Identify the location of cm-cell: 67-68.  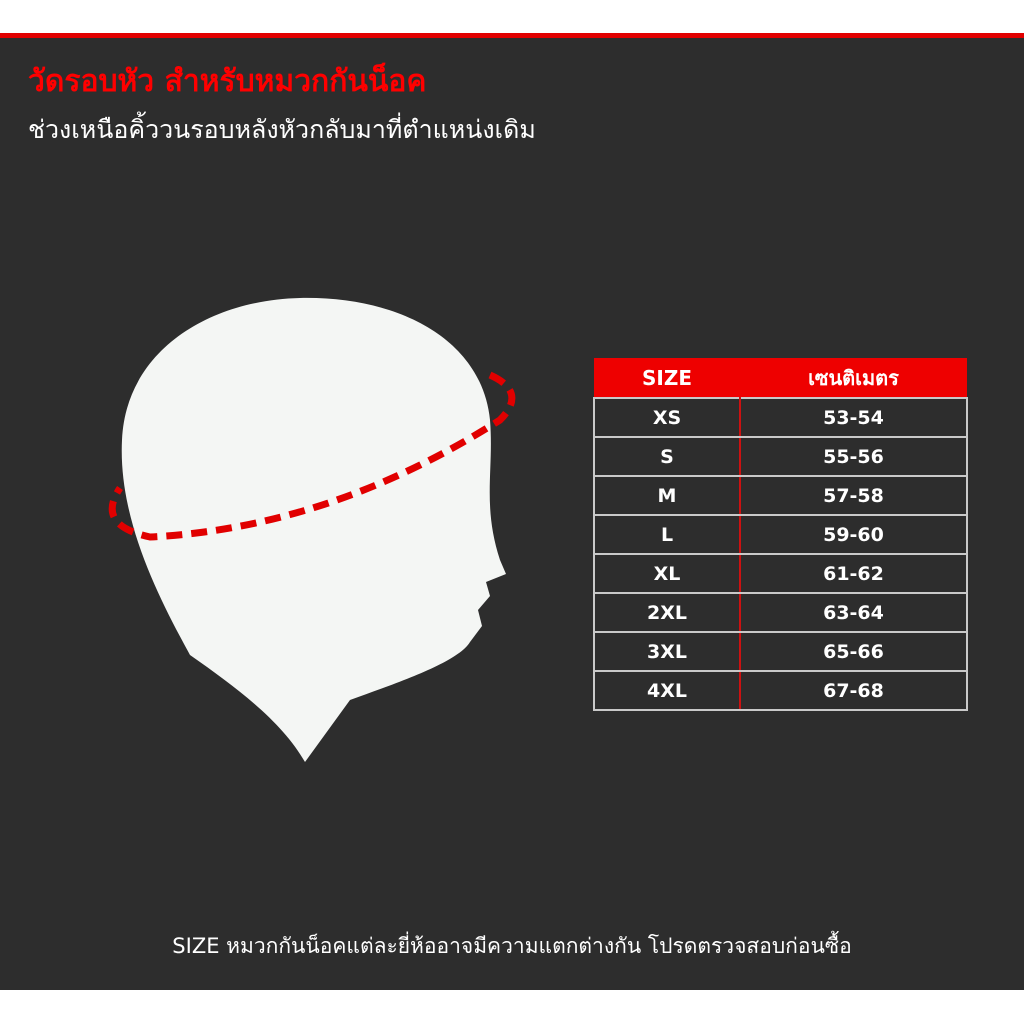
(853, 690).